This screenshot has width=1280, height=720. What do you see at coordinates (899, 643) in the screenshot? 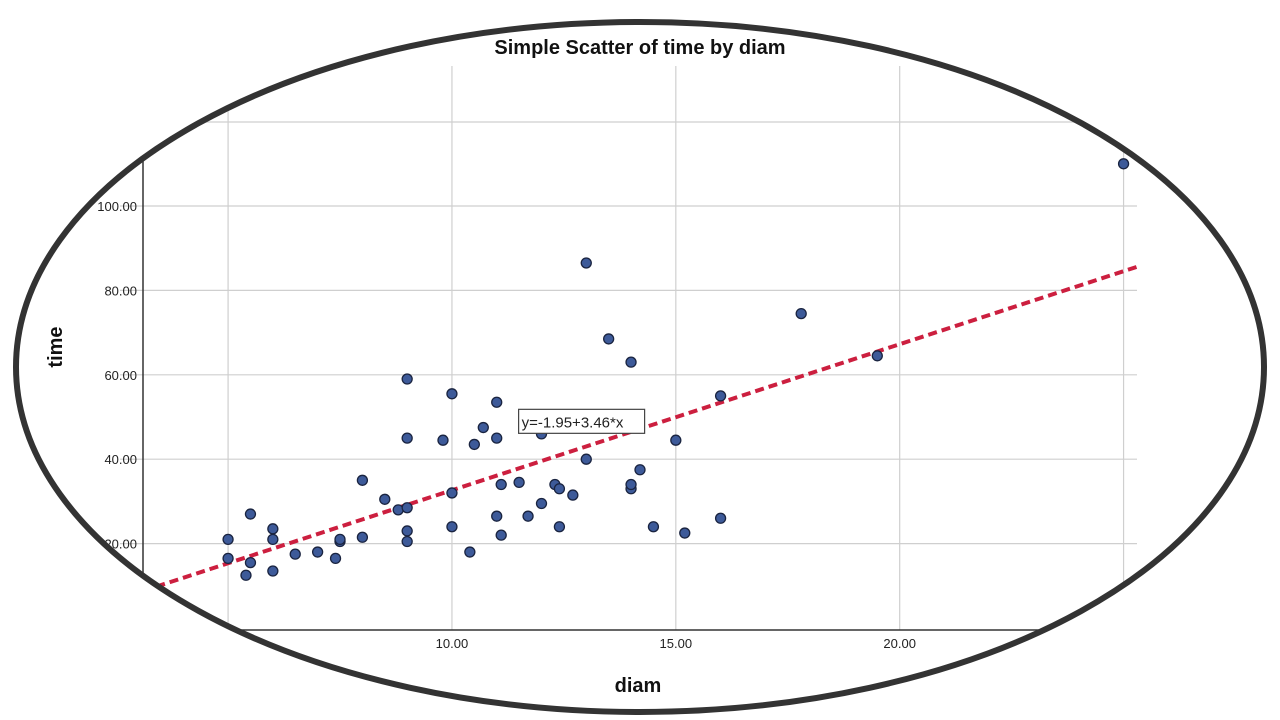
I see `x-tick-label: 20.00` at bounding box center [899, 643].